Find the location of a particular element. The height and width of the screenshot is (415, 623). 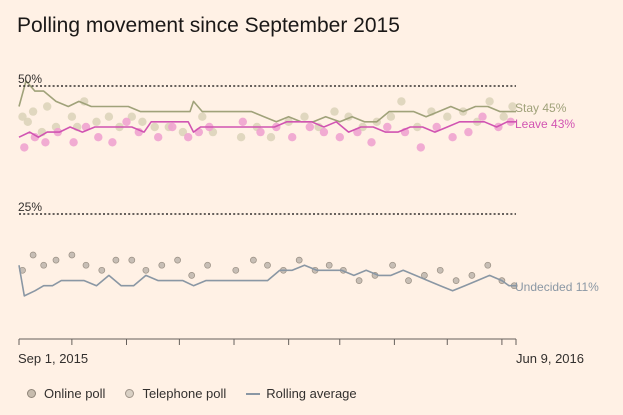

legend-online: Online poll is located at coordinates (66, 393).